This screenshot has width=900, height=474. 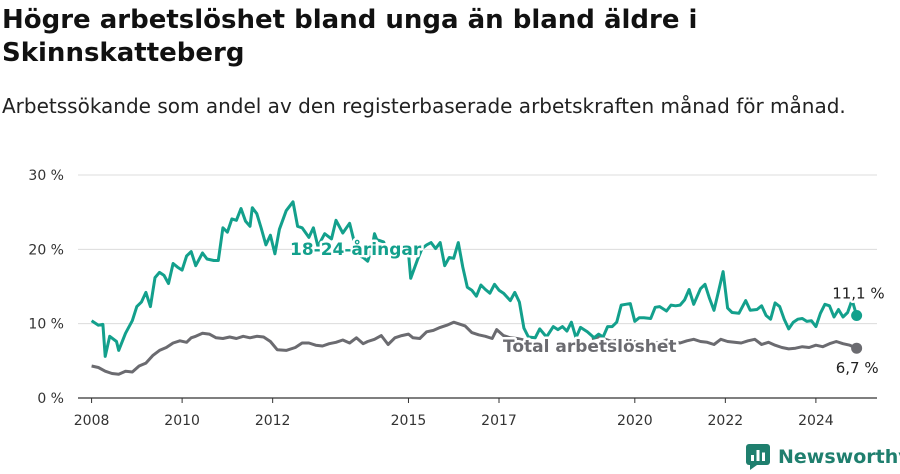 I want to click on end-value-label-young: 11,1 %, so click(x=858, y=293).